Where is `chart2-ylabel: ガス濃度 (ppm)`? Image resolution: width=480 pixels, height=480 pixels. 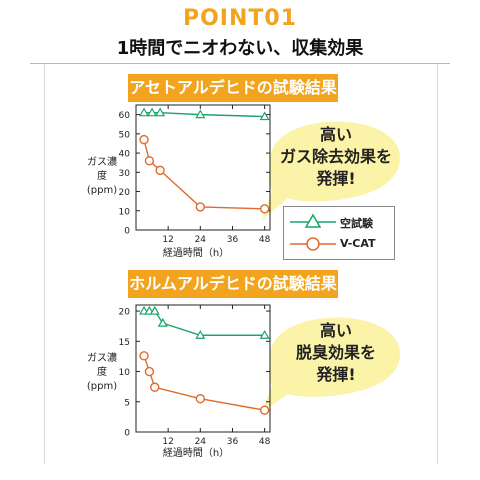
chart2-ylabel: ガス濃度 (ppm) is located at coordinates (102, 373).